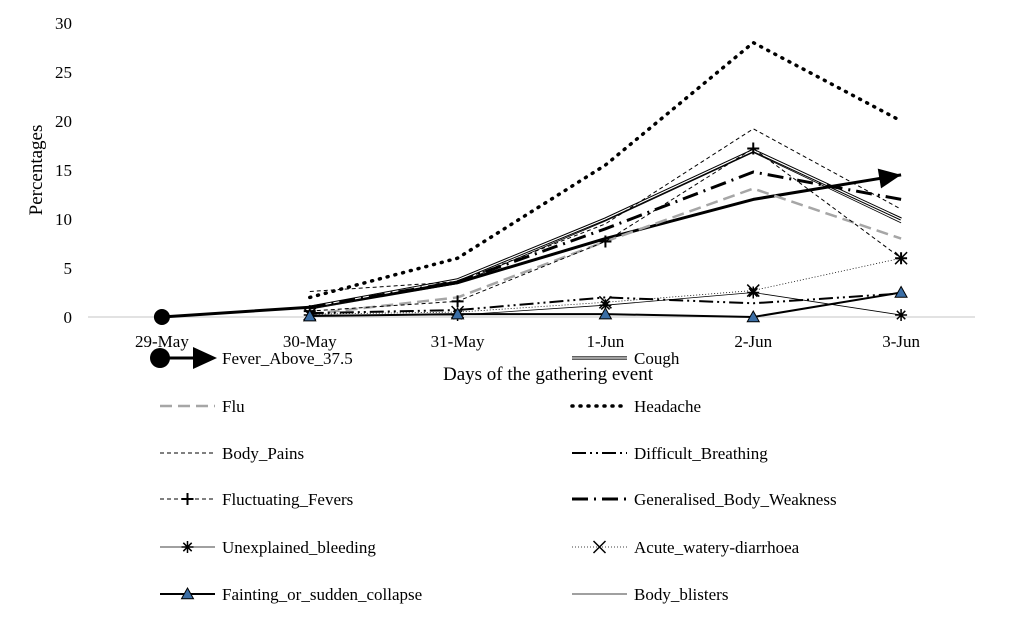 Image resolution: width=1024 pixels, height=625 pixels. What do you see at coordinates (162, 341) in the screenshot?
I see `x-tick-label: 29-May` at bounding box center [162, 341].